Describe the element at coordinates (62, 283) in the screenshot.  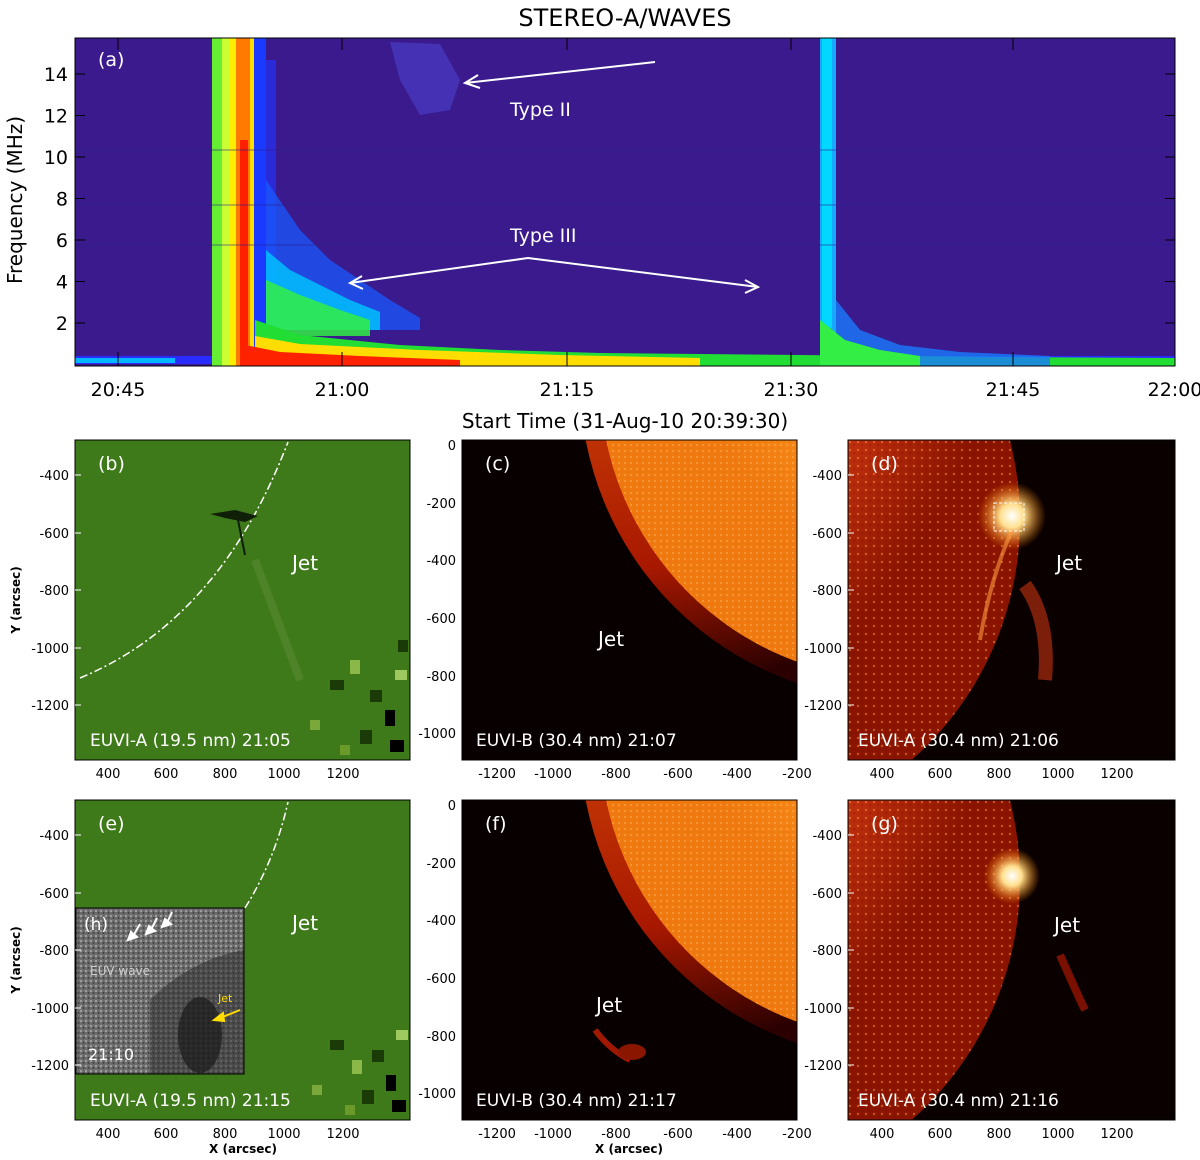
I see `spectrogram-y-tick: 4` at that location.